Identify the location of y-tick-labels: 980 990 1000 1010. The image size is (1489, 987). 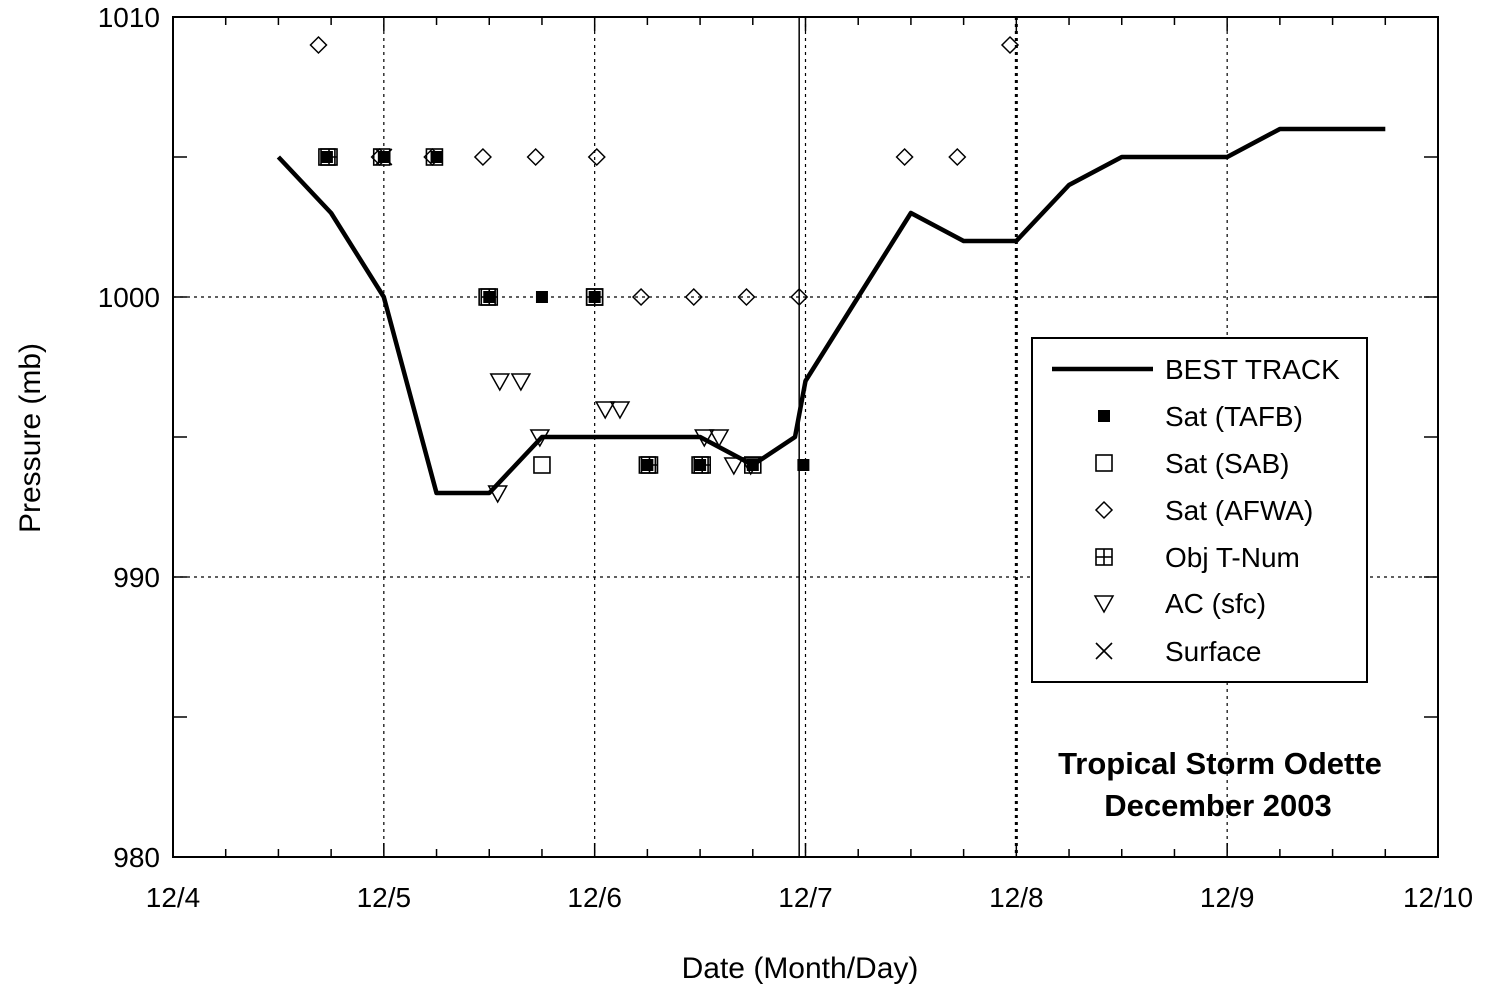
(129, 437).